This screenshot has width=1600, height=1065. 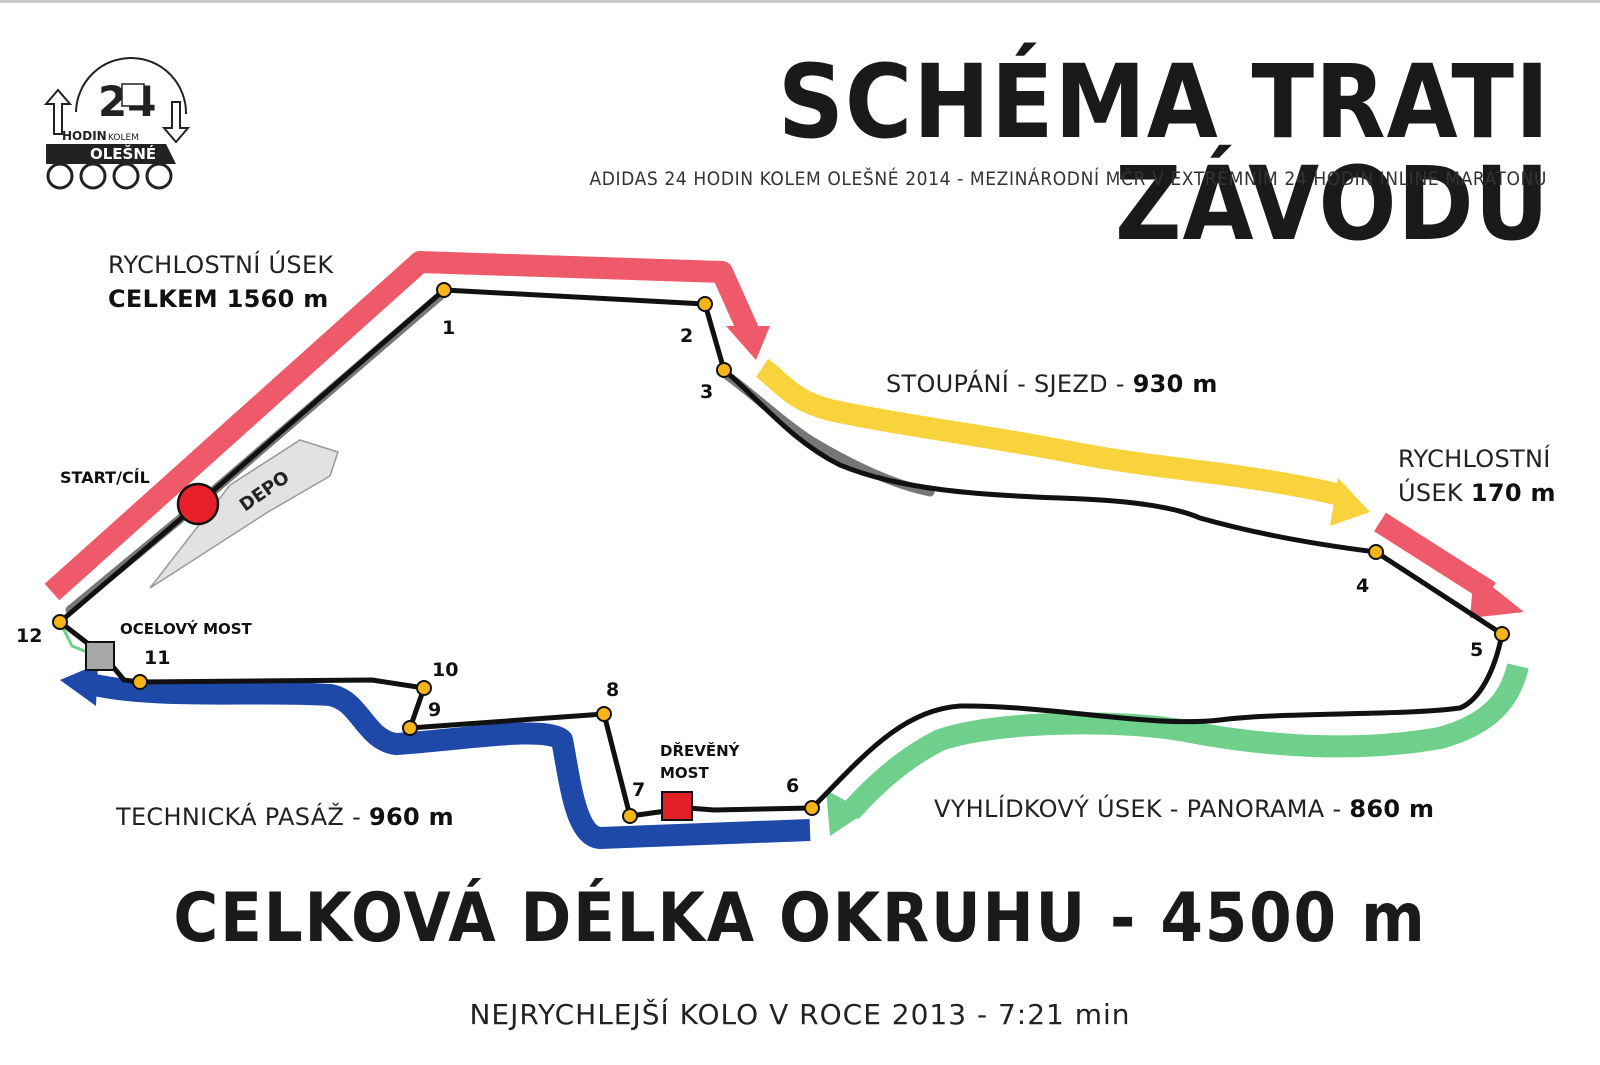 What do you see at coordinates (445, 670) in the screenshot?
I see `checkpoint-label-10: 10` at bounding box center [445, 670].